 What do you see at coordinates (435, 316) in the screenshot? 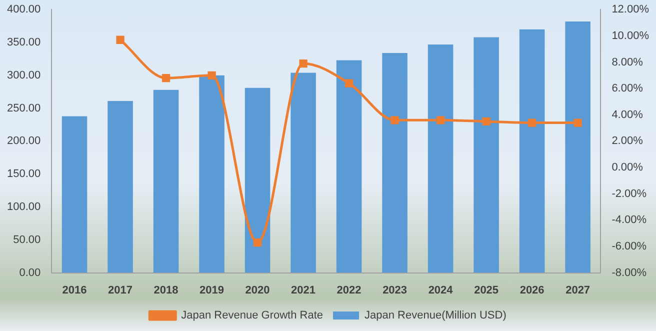
I see `legend-label: Japan Revenue(Million USD)` at bounding box center [435, 316].